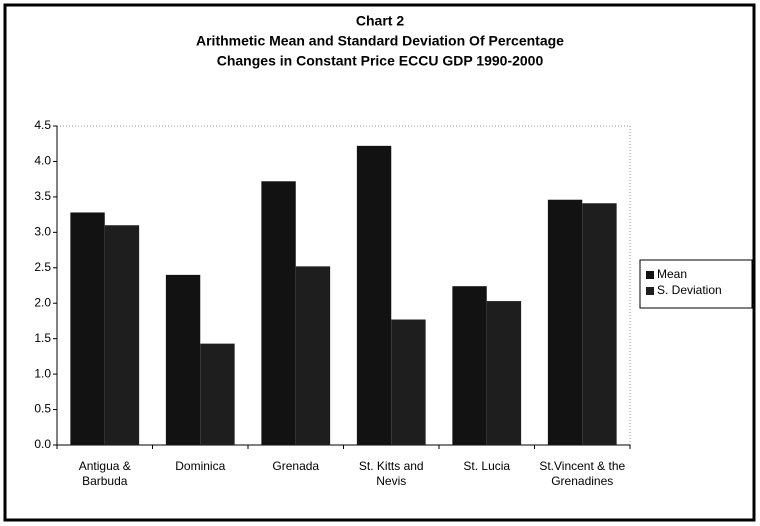  I want to click on legend-label: S. Deviation, so click(689, 290).